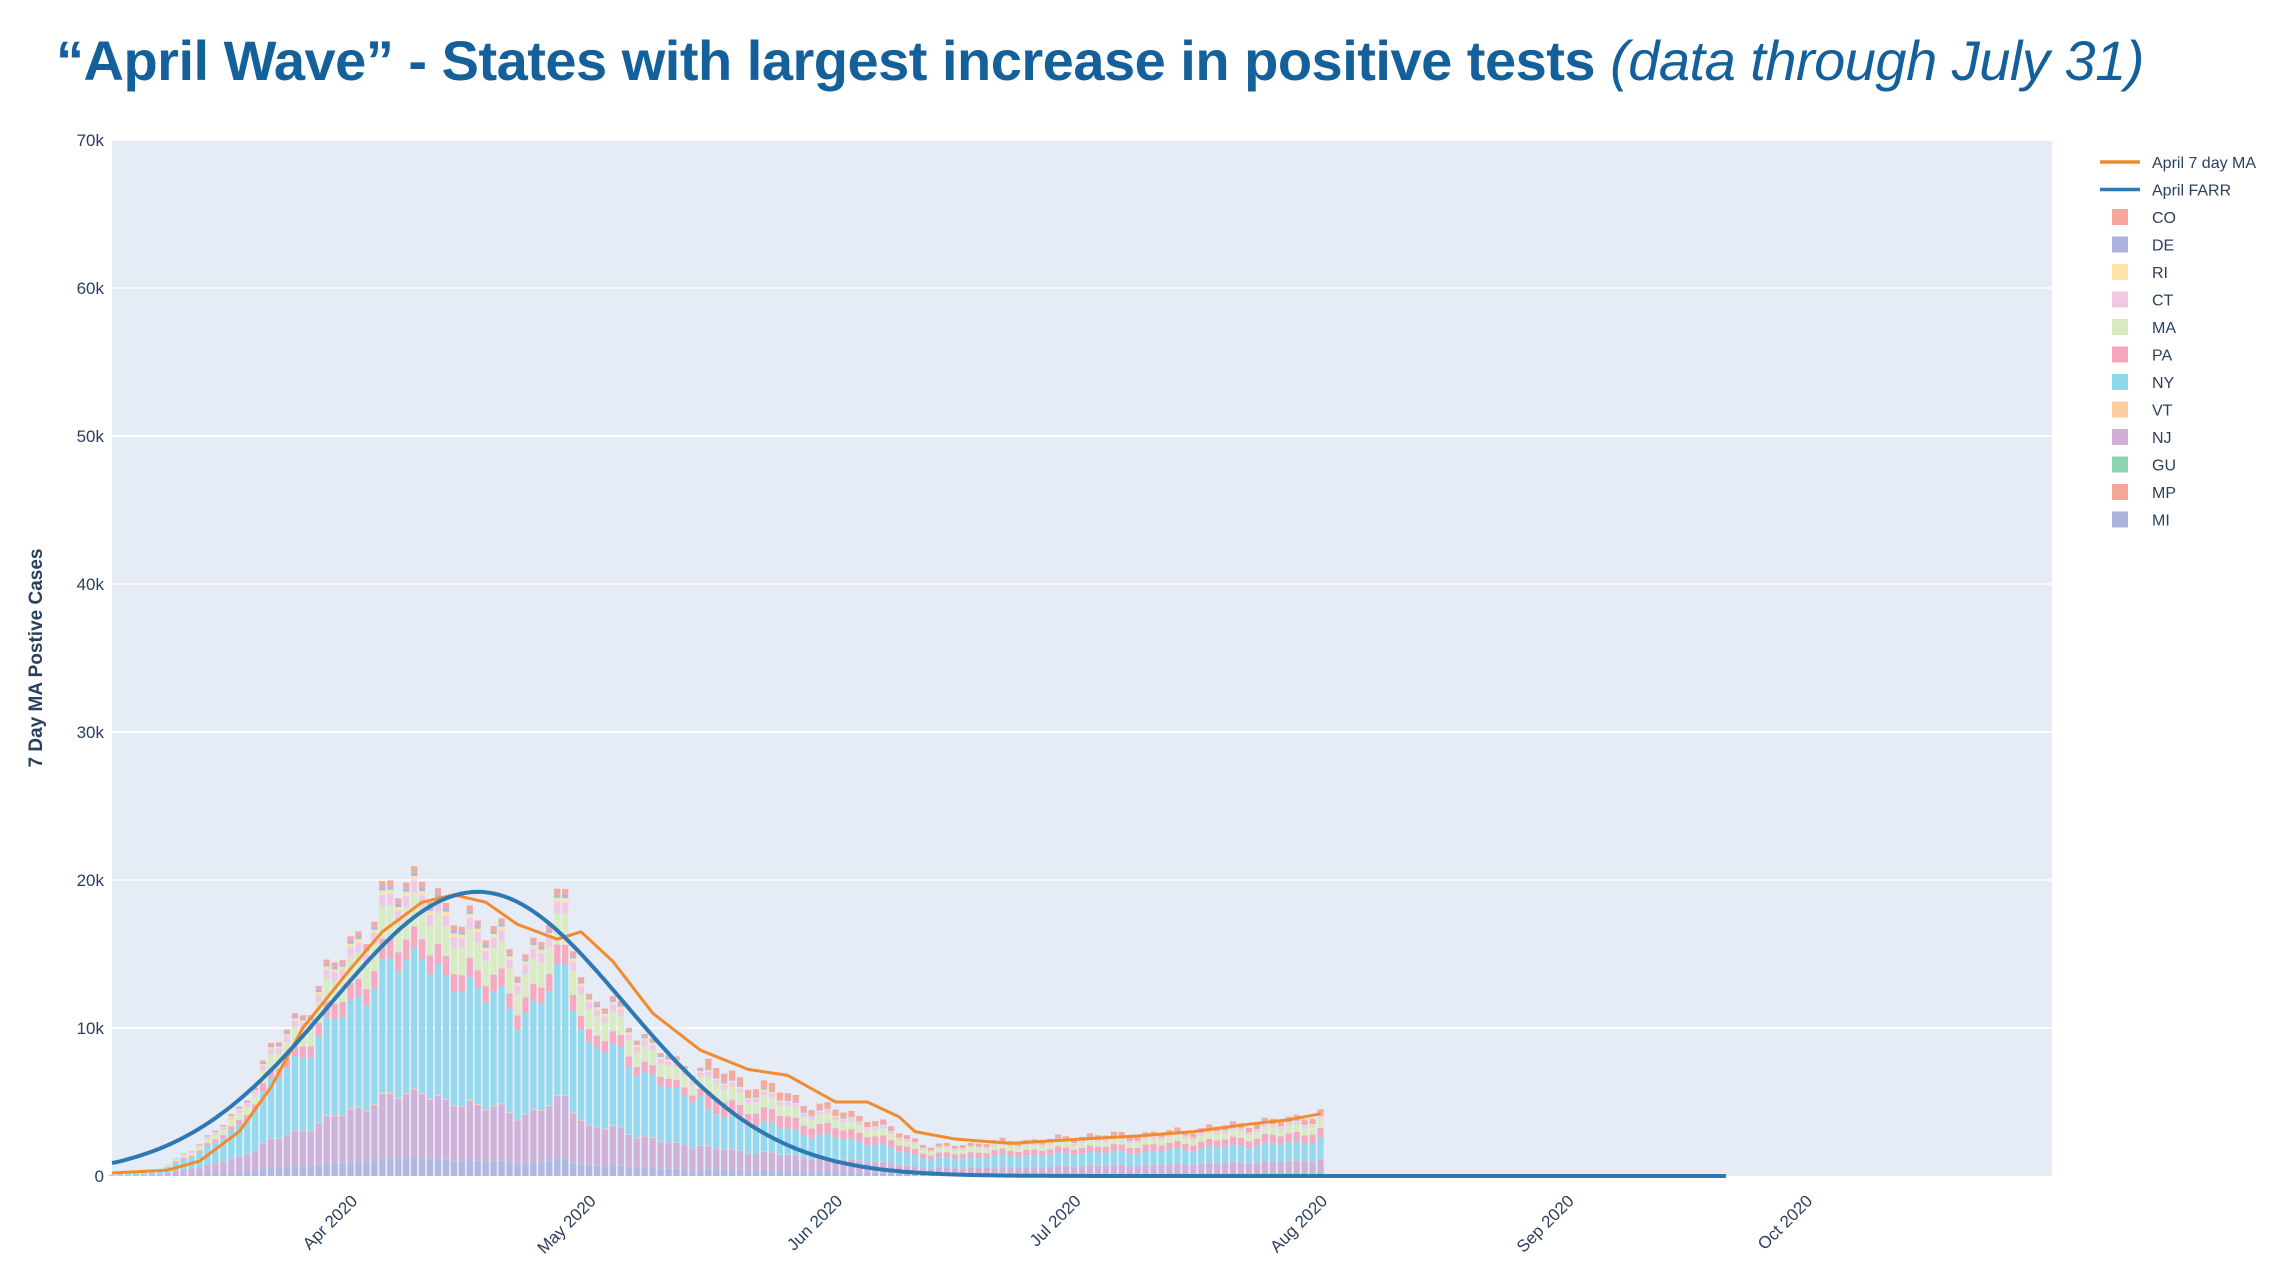  Describe the element at coordinates (2144, 218) in the screenshot. I see `legend-item-co: CO` at that location.